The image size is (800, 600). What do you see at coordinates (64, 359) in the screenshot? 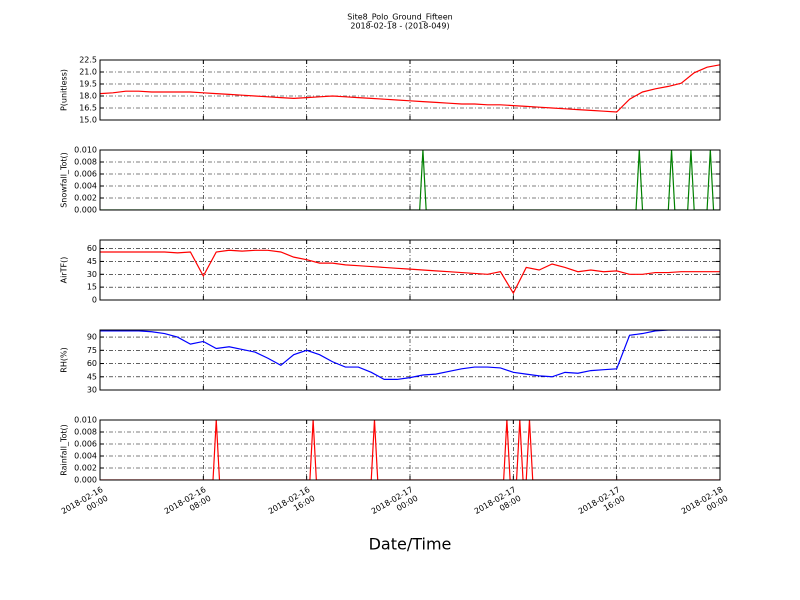
I see `y-axis-label: RH(%)` at bounding box center [64, 359].